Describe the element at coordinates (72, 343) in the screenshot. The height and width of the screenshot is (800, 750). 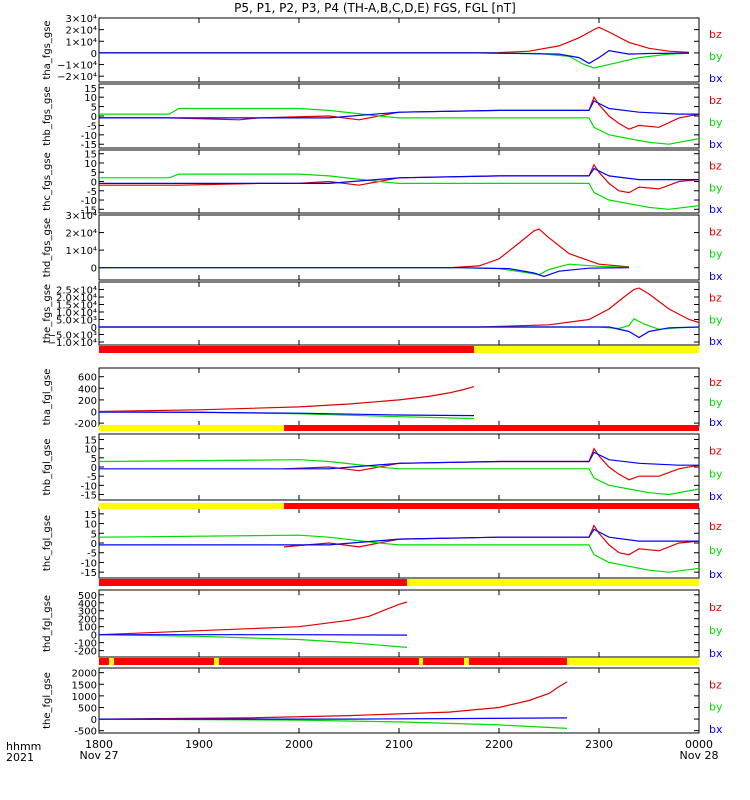
I see `y-tick-label: −1.0×10⁴` at that location.